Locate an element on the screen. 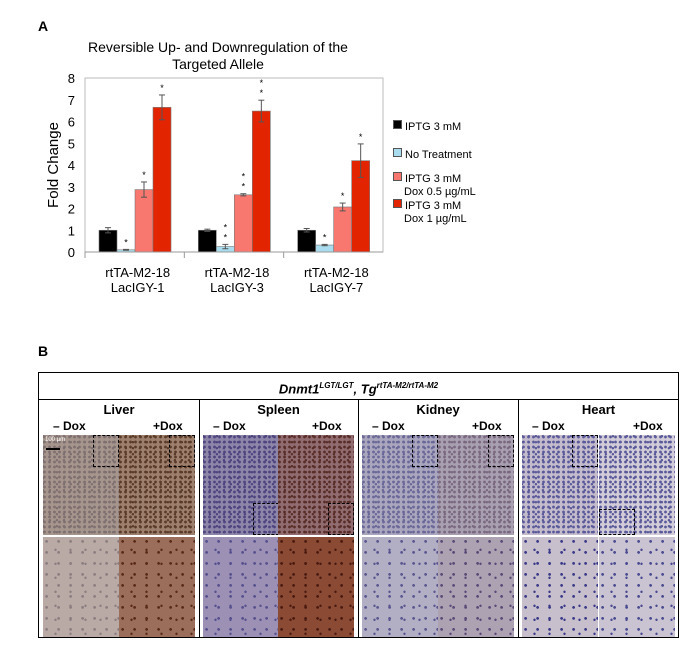 The height and width of the screenshot is (662, 700). zoomed-micrograph-spleen-minus-dox is located at coordinates (241, 587).